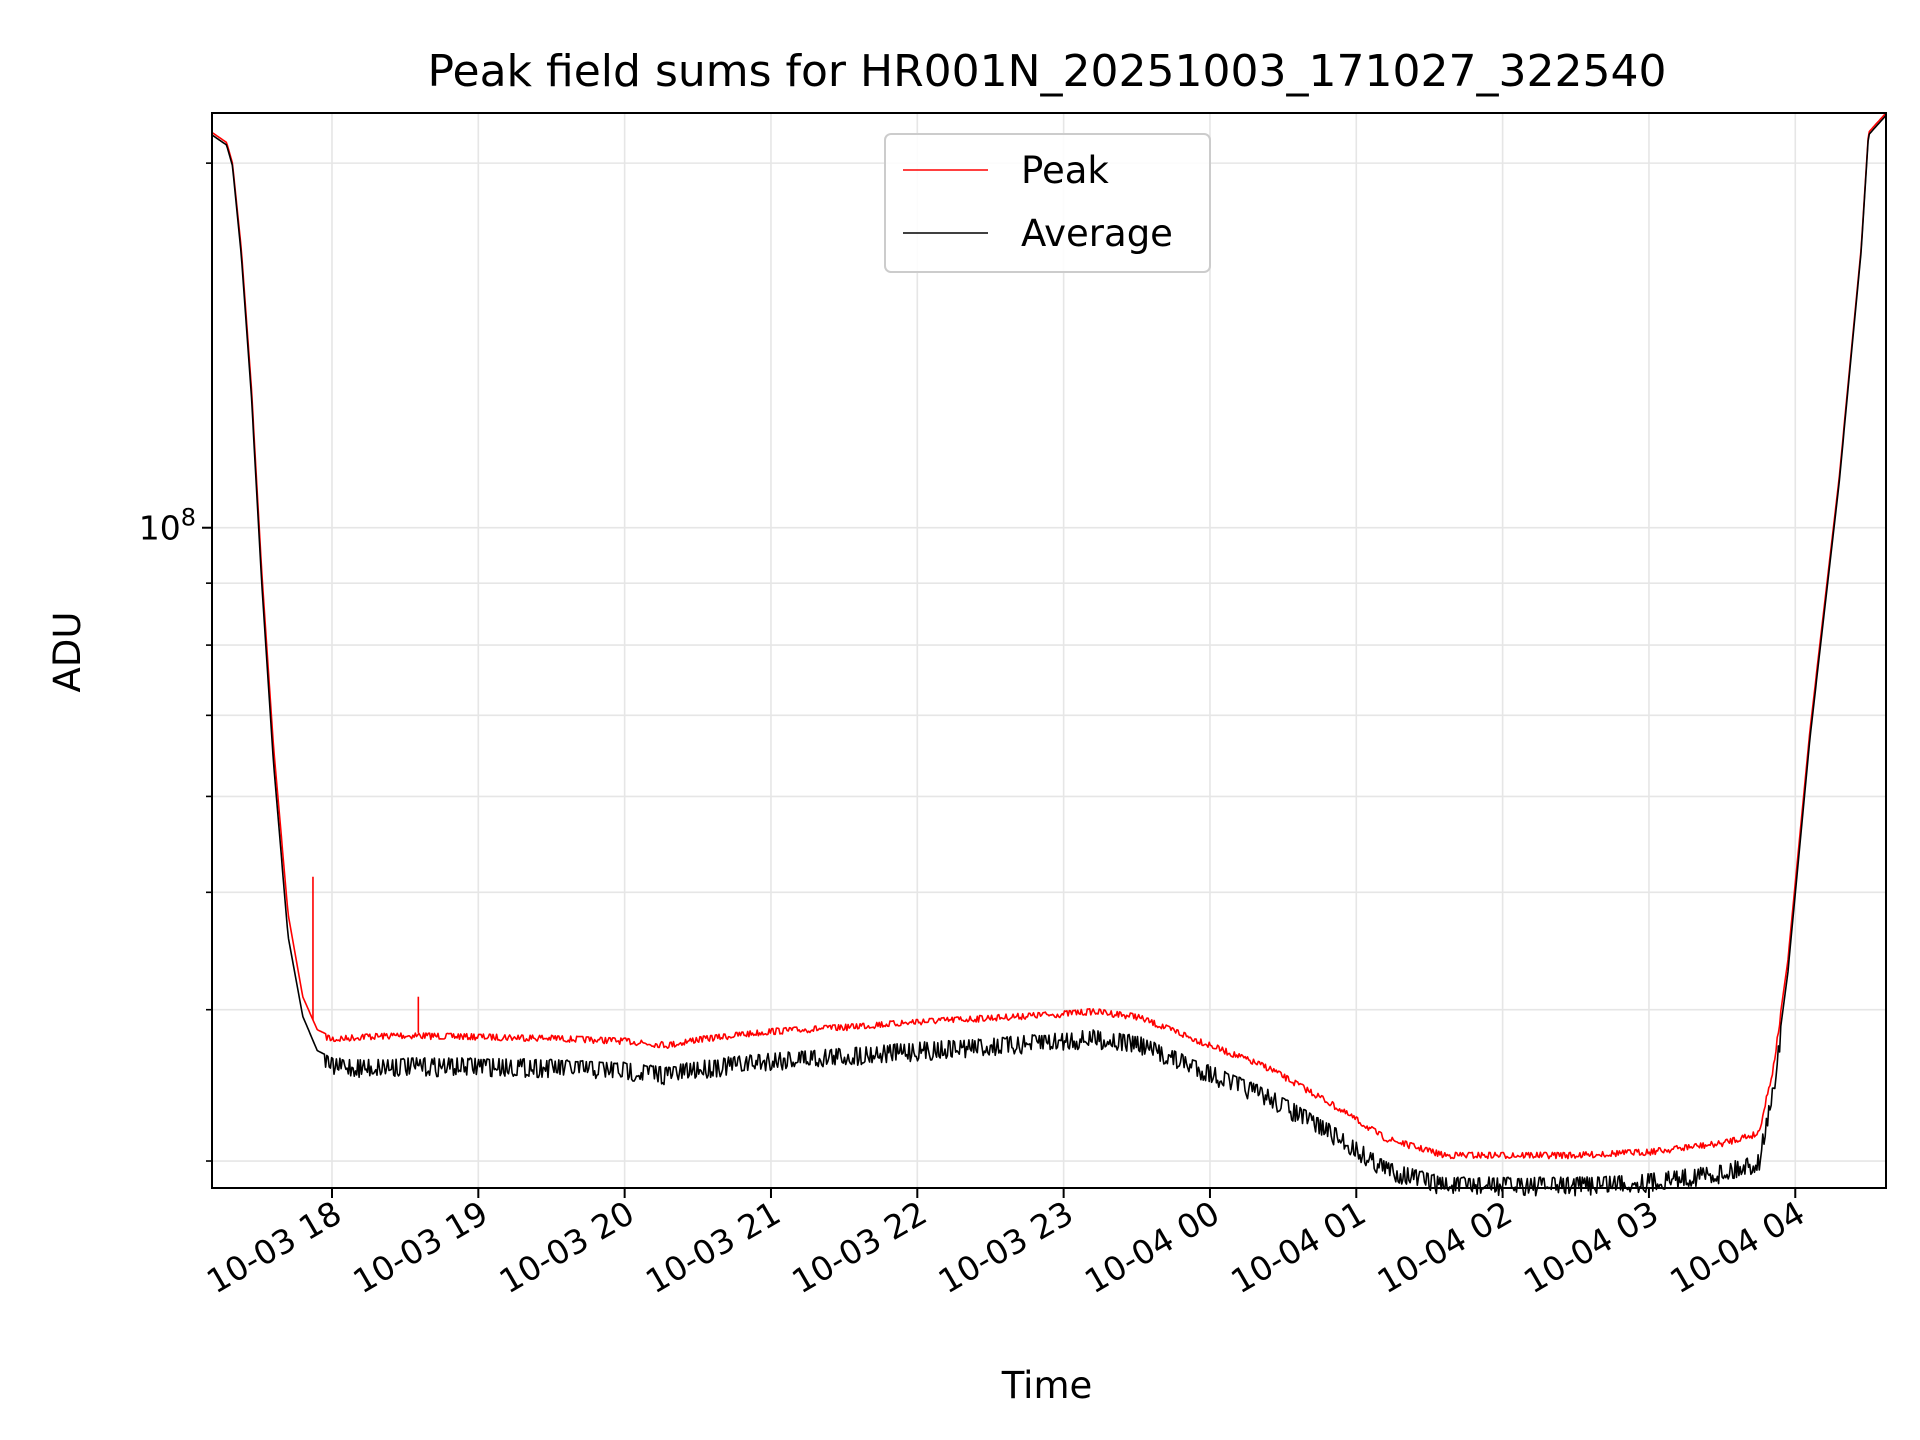 Image resolution: width=1920 pixels, height=1440 pixels. I want to click on legend-label-peak: Peak, so click(1065, 170).